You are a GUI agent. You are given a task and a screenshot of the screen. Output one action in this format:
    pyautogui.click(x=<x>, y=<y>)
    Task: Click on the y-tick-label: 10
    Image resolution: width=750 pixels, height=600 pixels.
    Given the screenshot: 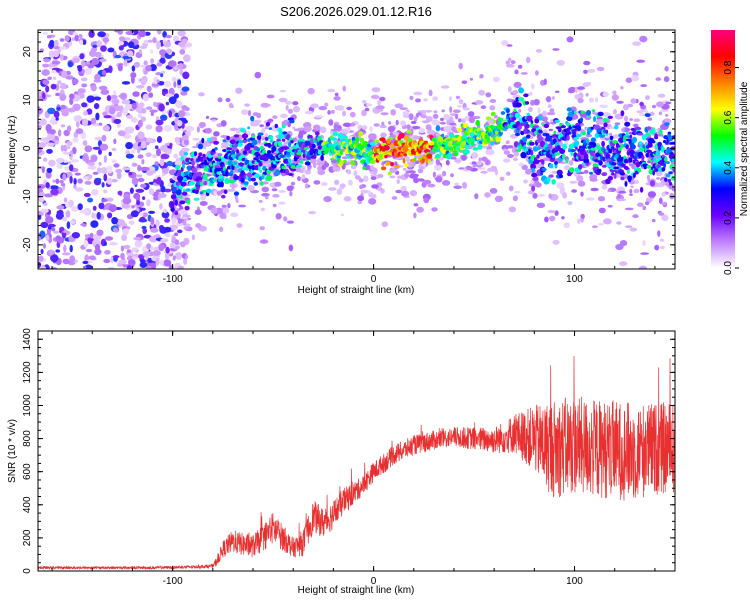 What is the action you would take?
    pyautogui.click(x=27, y=100)
    